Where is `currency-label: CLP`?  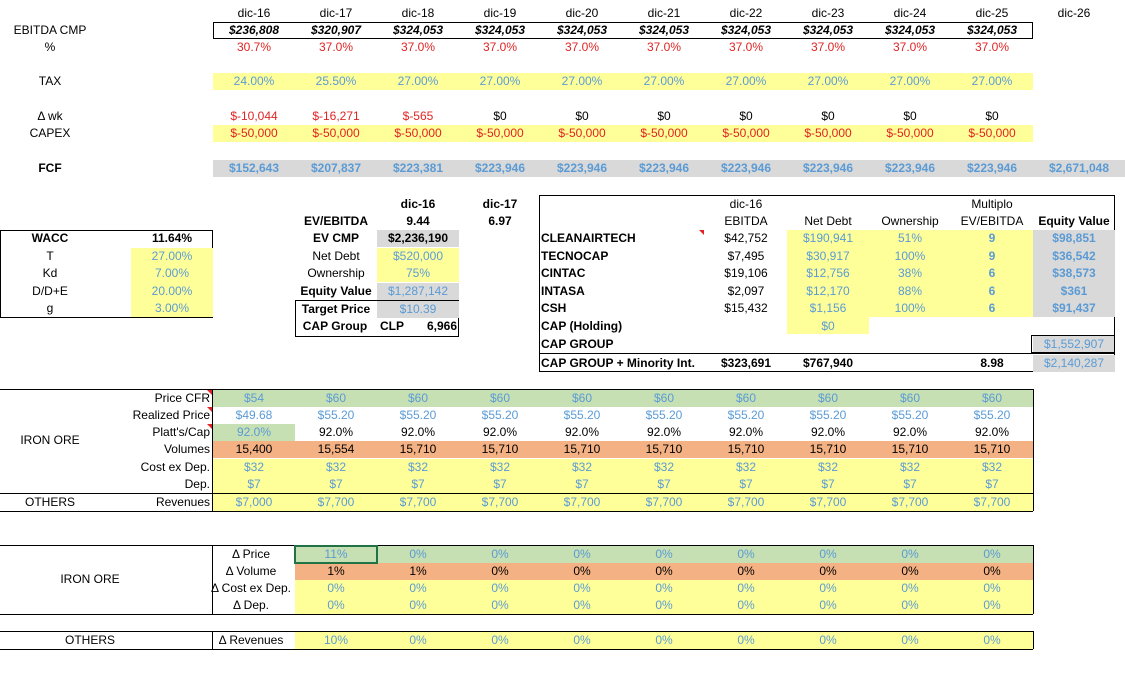
currency-label: CLP is located at coordinates (392, 326).